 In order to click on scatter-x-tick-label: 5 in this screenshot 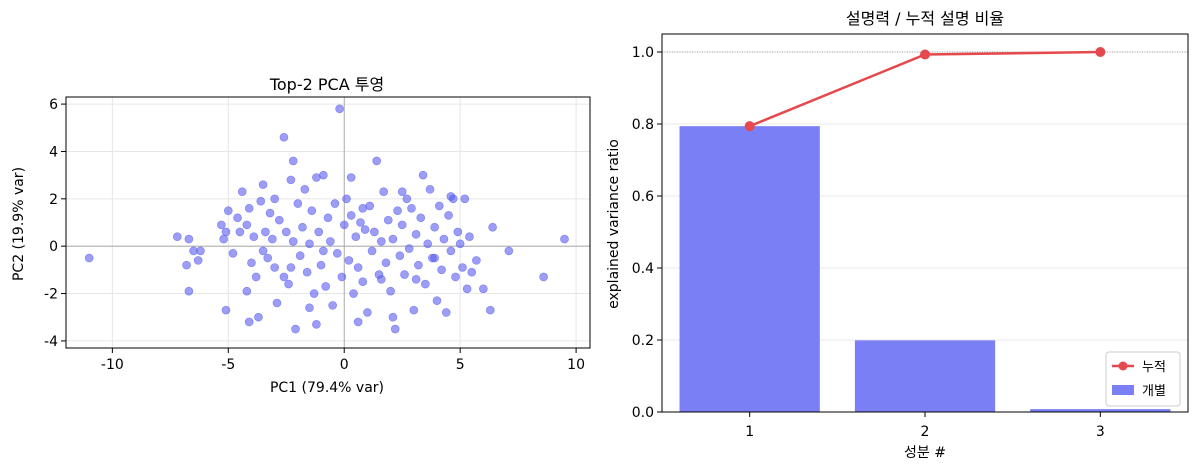, I will do `click(460, 365)`.